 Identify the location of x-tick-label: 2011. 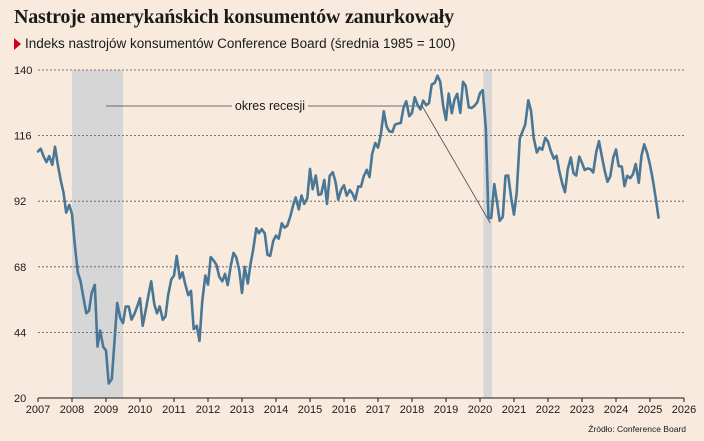
(174, 410).